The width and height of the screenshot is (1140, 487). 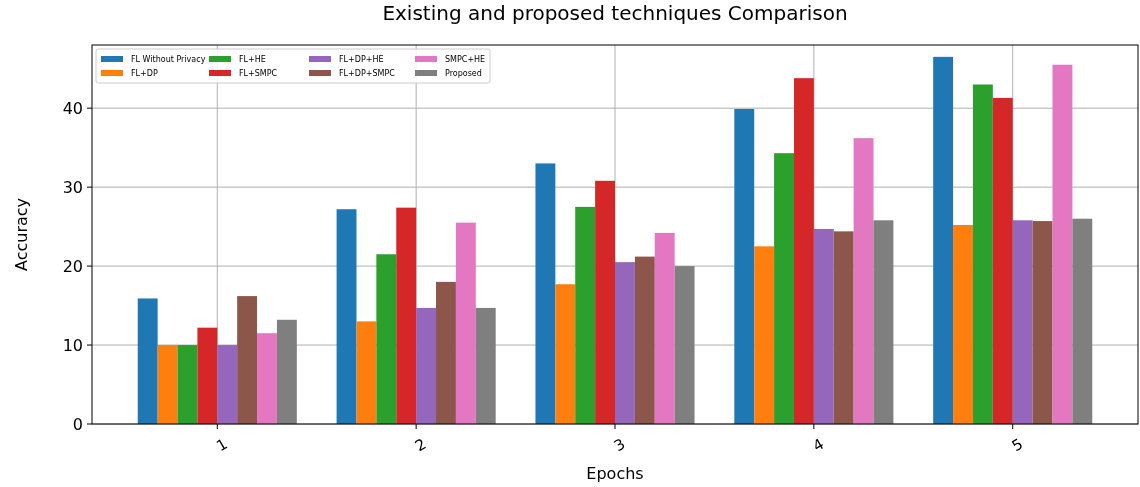 I want to click on x-tick-label: 3, so click(x=619, y=445).